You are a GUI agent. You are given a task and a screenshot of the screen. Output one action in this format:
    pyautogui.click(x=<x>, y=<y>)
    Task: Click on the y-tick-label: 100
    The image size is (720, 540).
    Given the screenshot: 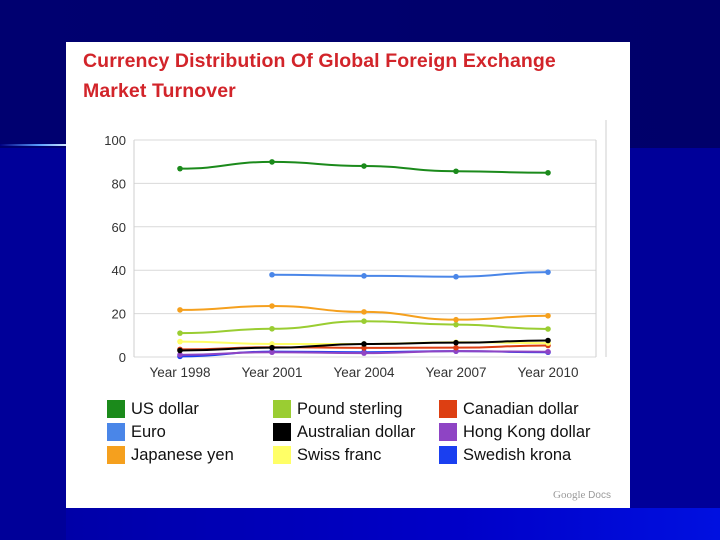 What is the action you would take?
    pyautogui.click(x=115, y=140)
    